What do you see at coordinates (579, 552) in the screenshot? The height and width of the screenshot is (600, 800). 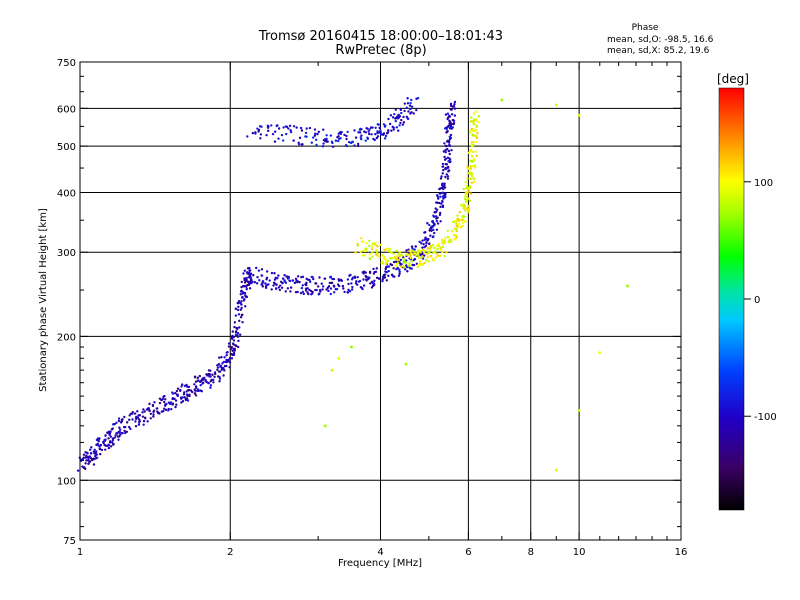 I see `x-tick-label: 10` at bounding box center [579, 552].